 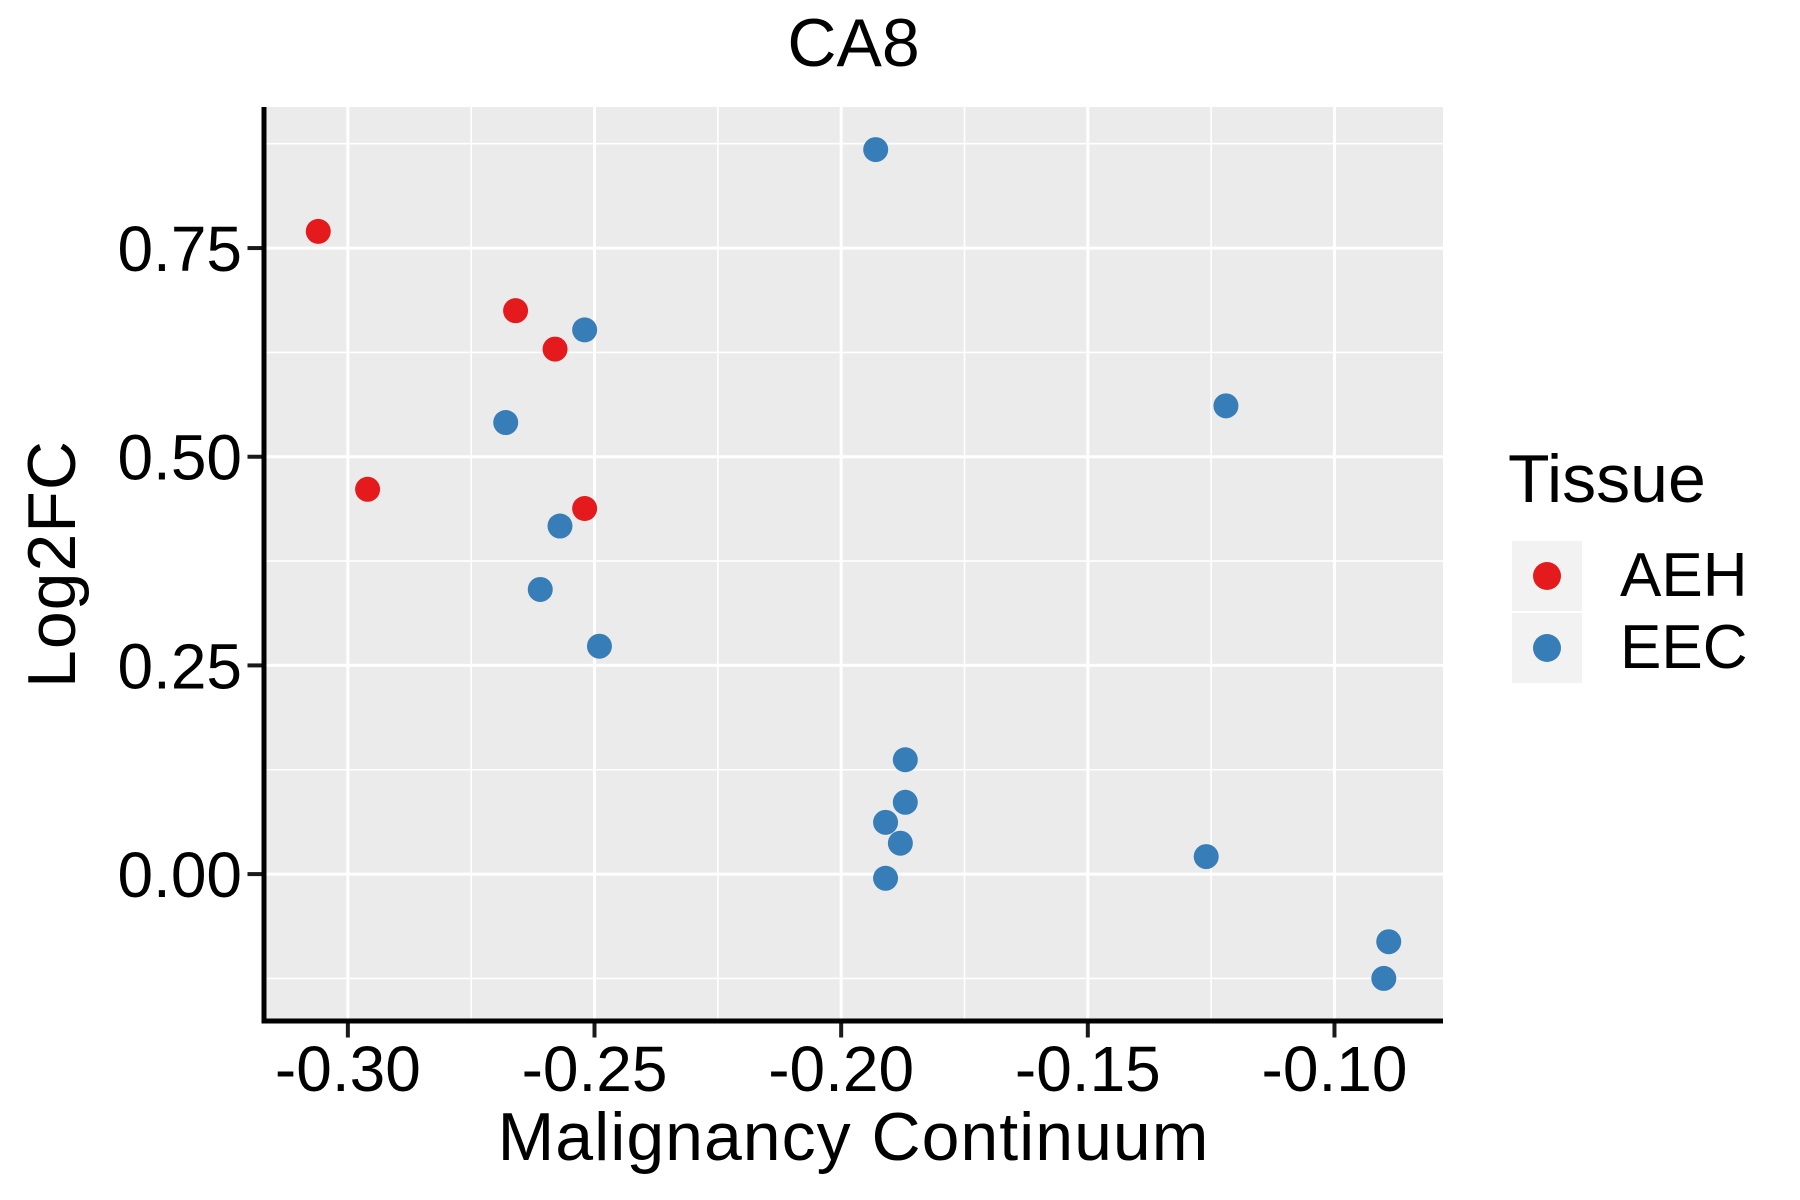 I want to click on legend: Tissue AEH EEC, so click(x=1627, y=563).